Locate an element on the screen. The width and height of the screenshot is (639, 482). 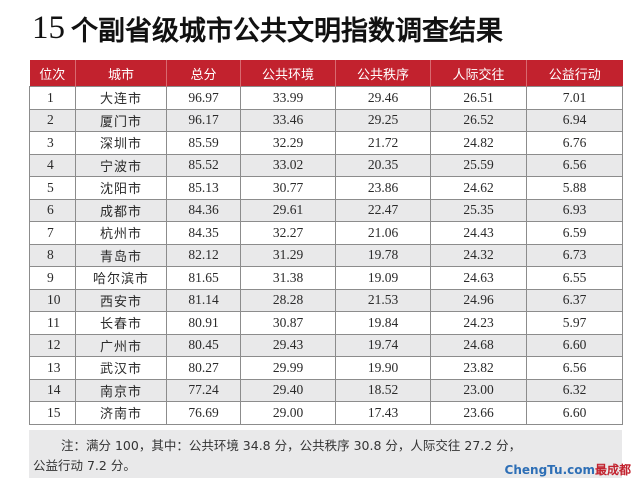
cell-rank: 6 is located at coordinates (52, 210).